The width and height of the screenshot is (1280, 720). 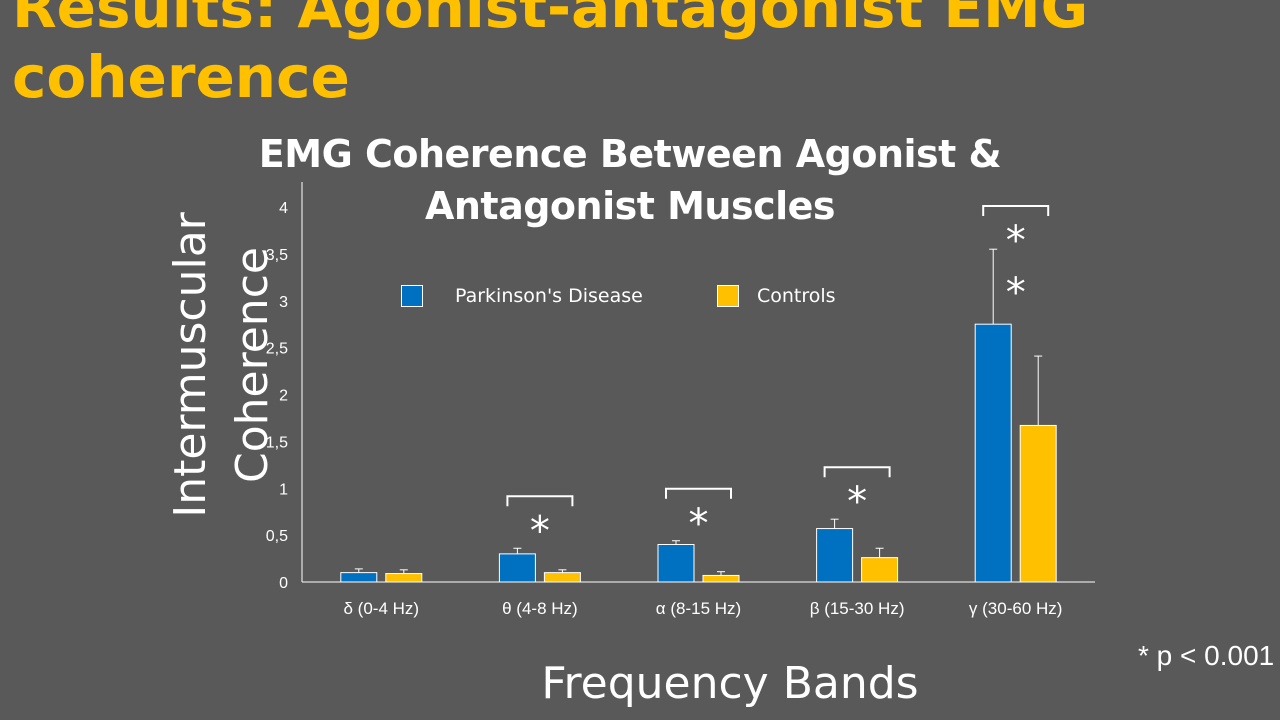 What do you see at coordinates (549, 296) in the screenshot?
I see `legend-label-parkinsons: Parkinson's Disease` at bounding box center [549, 296].